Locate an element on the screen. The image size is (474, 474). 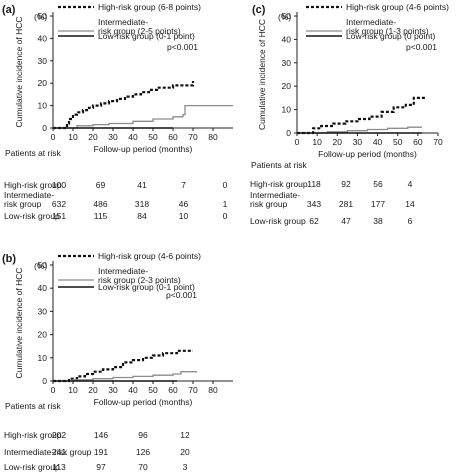
panel-1-at-risk-cell: 632 is located at coordinates (59, 204).